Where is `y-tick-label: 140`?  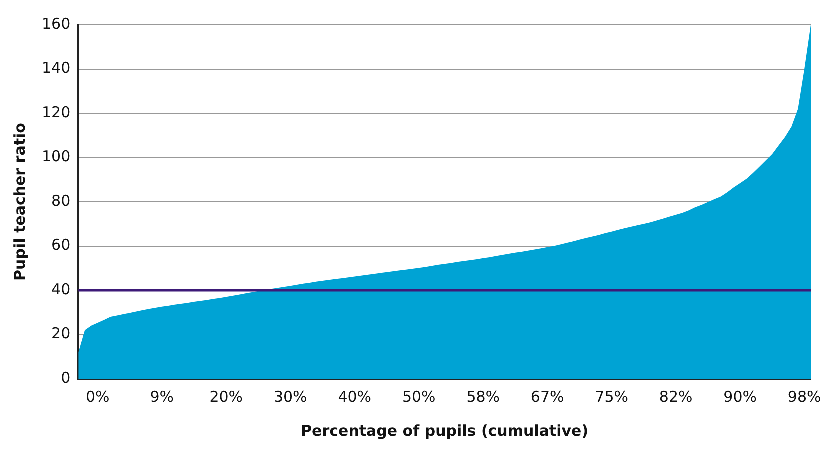
y-tick-label: 140 is located at coordinates (56, 68).